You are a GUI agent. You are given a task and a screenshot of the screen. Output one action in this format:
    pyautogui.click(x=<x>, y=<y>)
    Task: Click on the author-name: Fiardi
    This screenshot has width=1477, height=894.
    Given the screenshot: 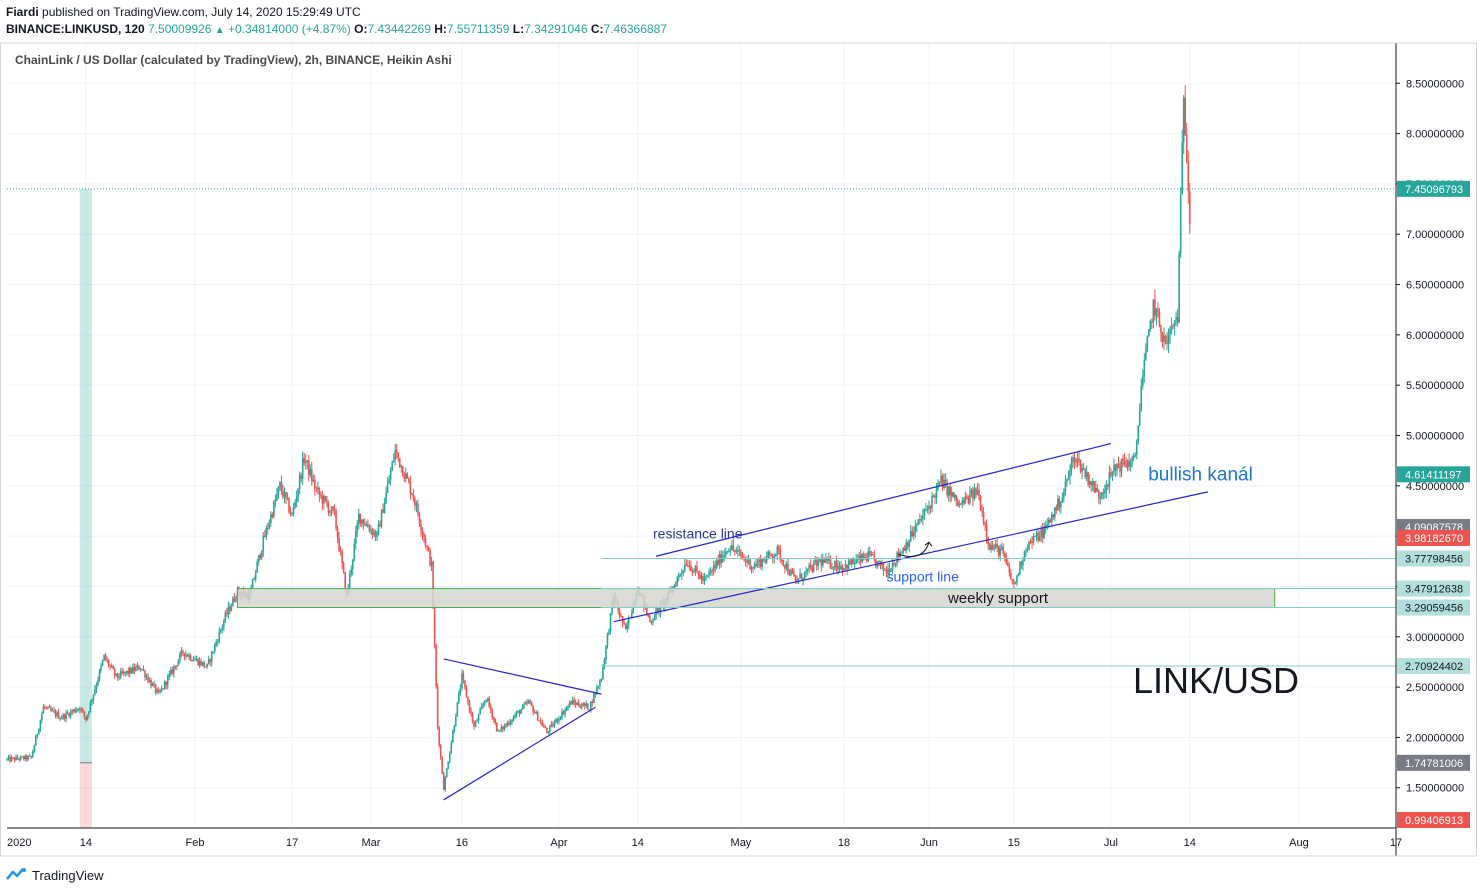 What is the action you would take?
    pyautogui.click(x=22, y=12)
    